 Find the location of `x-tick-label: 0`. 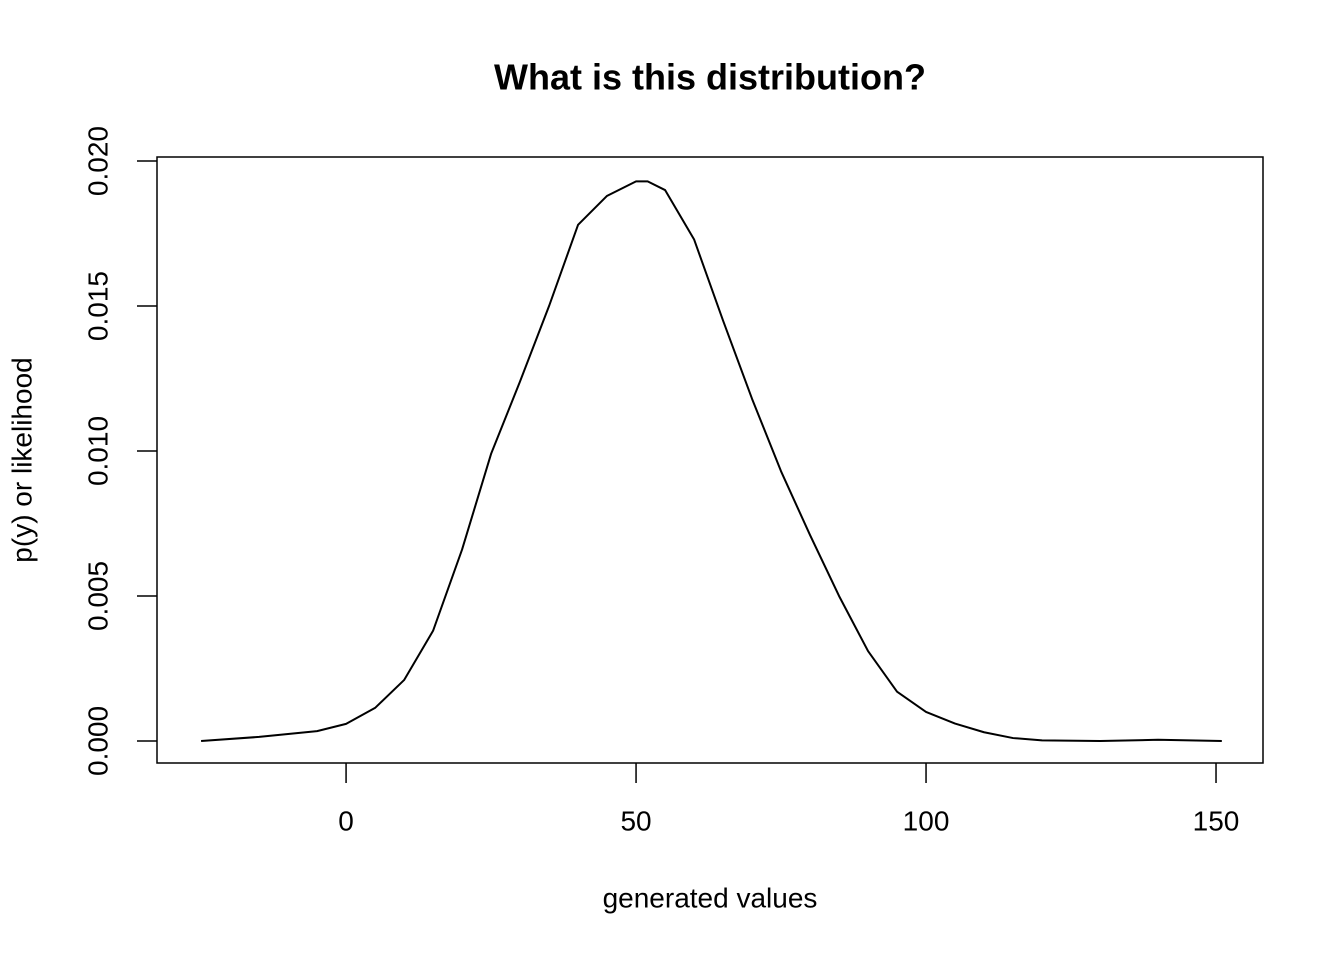

x-tick-label: 0 is located at coordinates (346, 820).